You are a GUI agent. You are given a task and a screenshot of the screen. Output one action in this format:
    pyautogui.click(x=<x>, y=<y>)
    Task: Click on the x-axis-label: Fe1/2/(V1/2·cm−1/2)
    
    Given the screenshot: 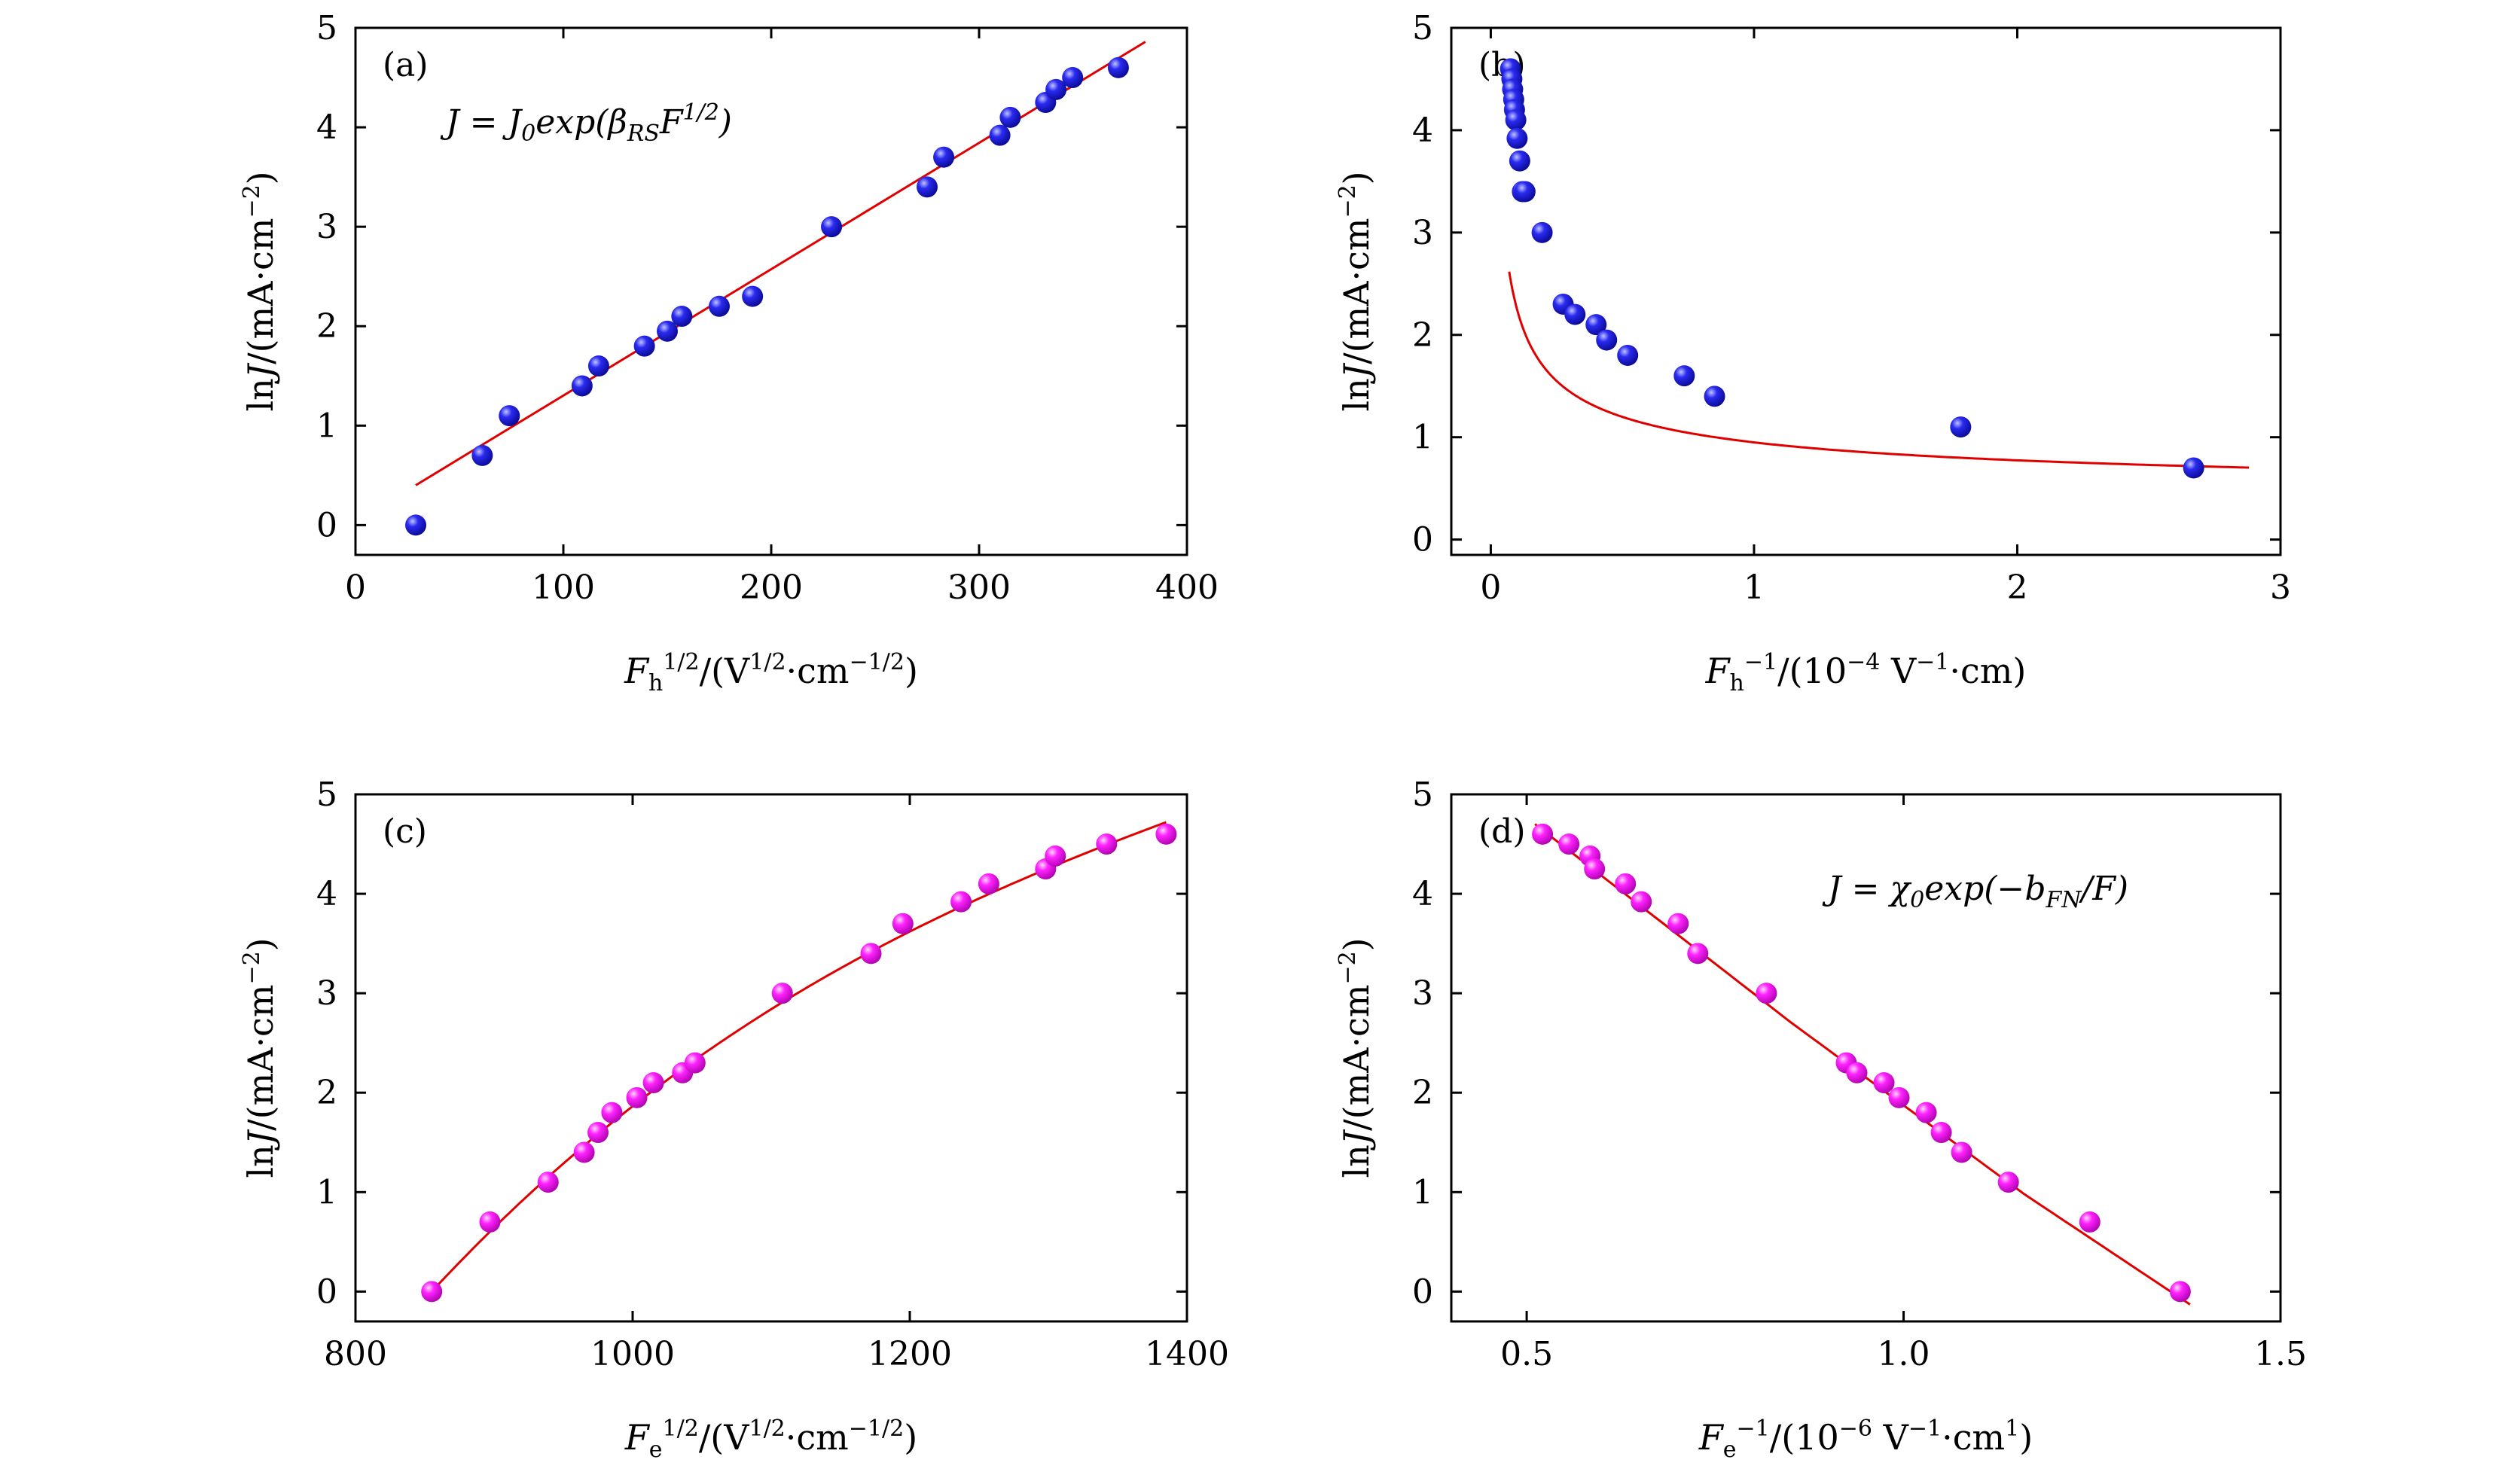 What is the action you would take?
    pyautogui.click(x=770, y=1439)
    